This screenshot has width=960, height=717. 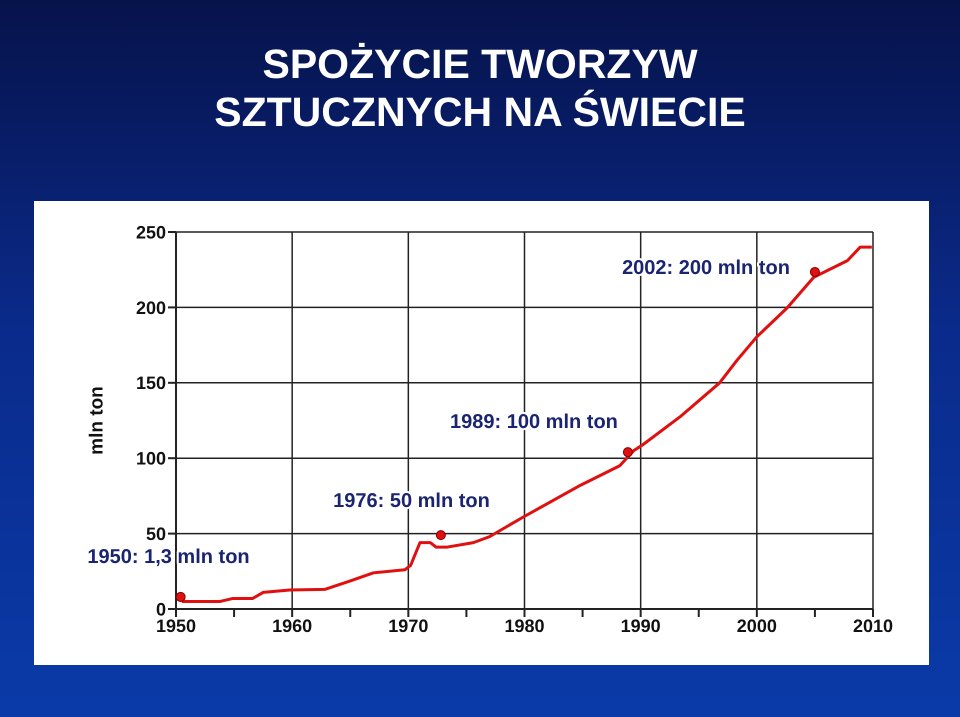 I want to click on x-tick-label: 1960, so click(x=292, y=626).